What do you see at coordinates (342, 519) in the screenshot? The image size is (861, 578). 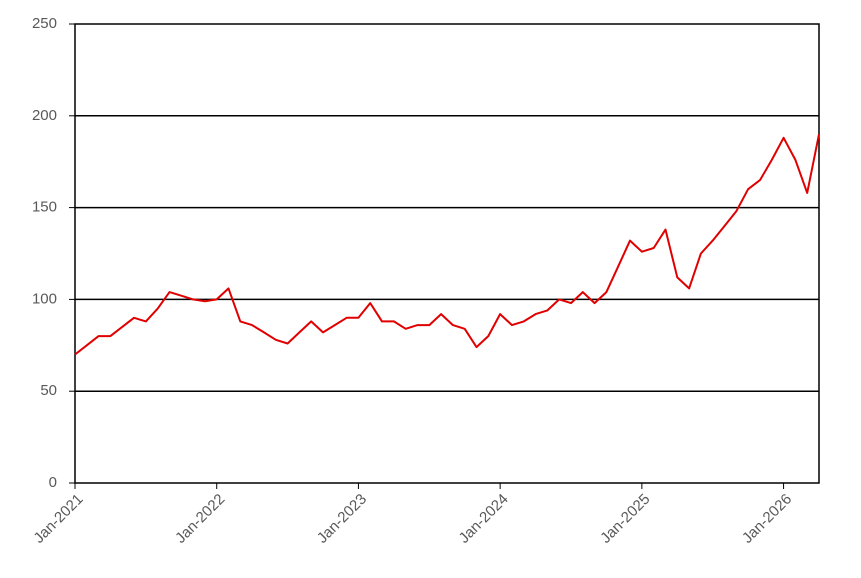 I see `x-tick-label: Jan-2023` at bounding box center [342, 519].